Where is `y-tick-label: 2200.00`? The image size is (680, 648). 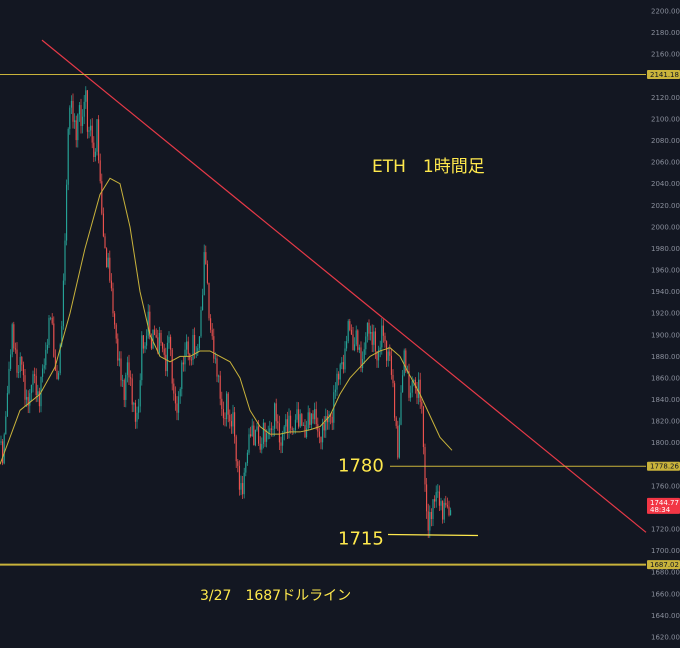
y-tick-label: 2200.00 is located at coordinates (665, 12).